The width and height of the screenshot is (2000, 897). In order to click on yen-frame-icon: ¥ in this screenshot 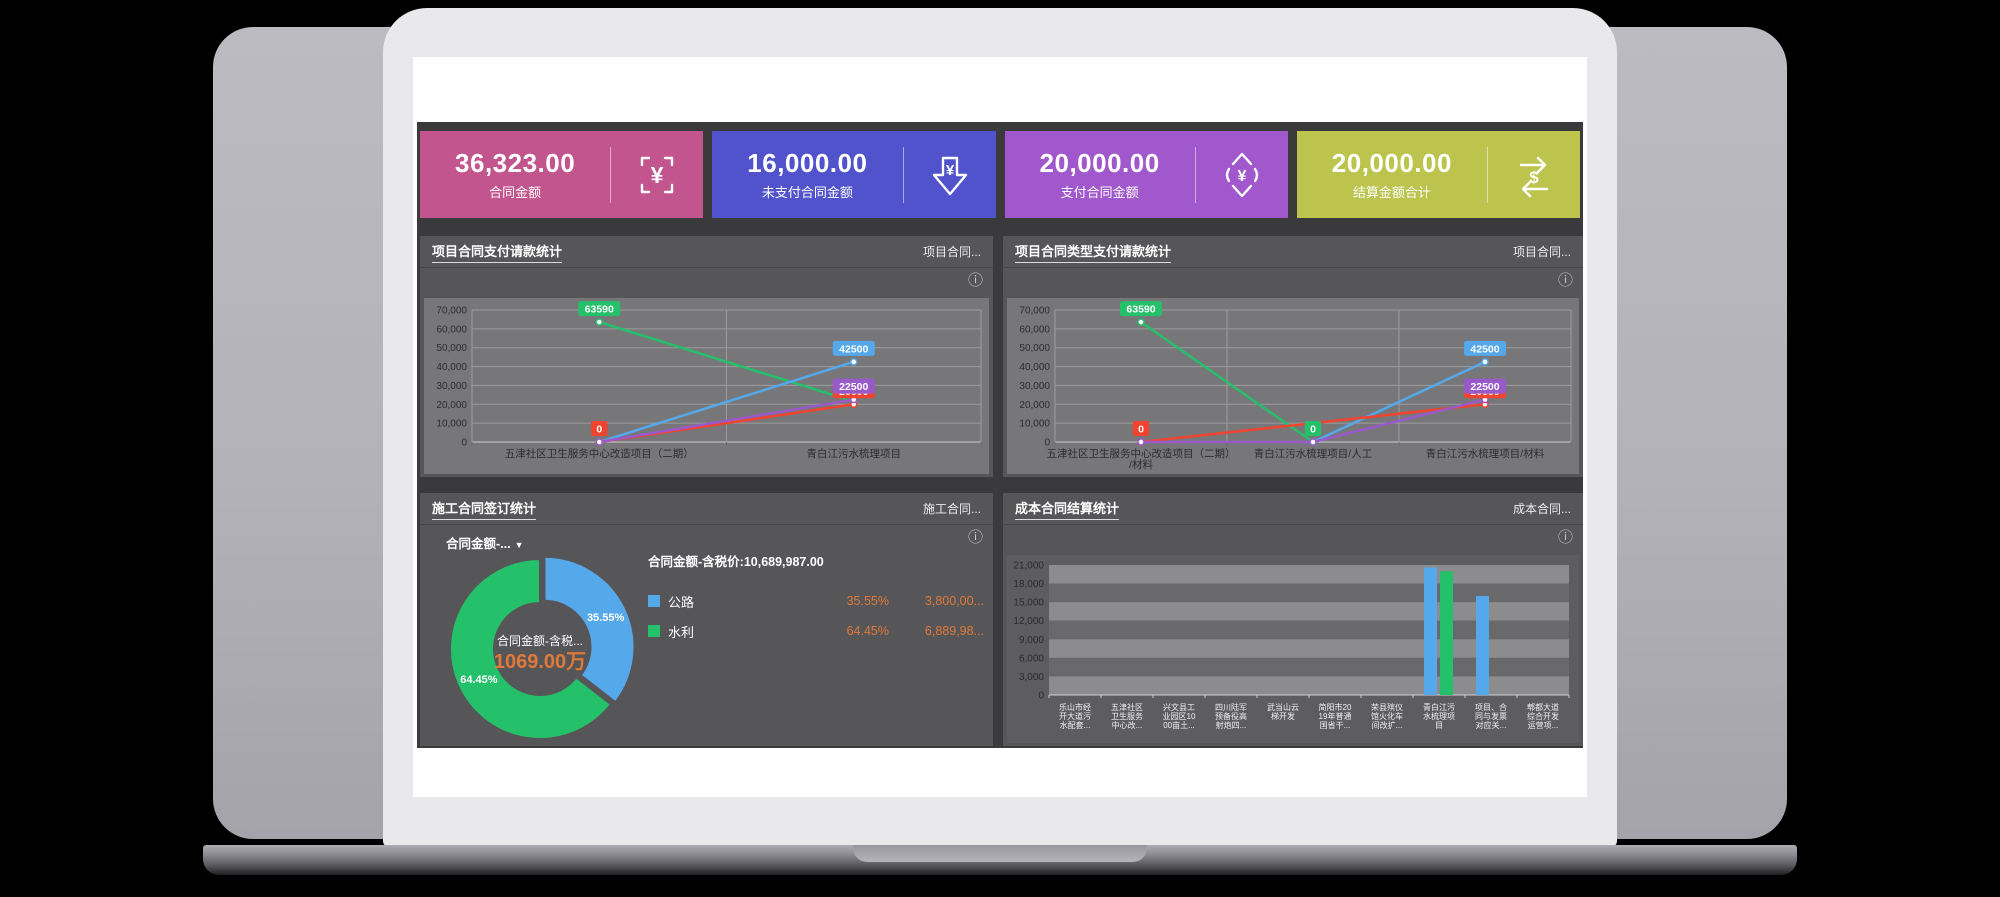, I will do `click(657, 174)`.